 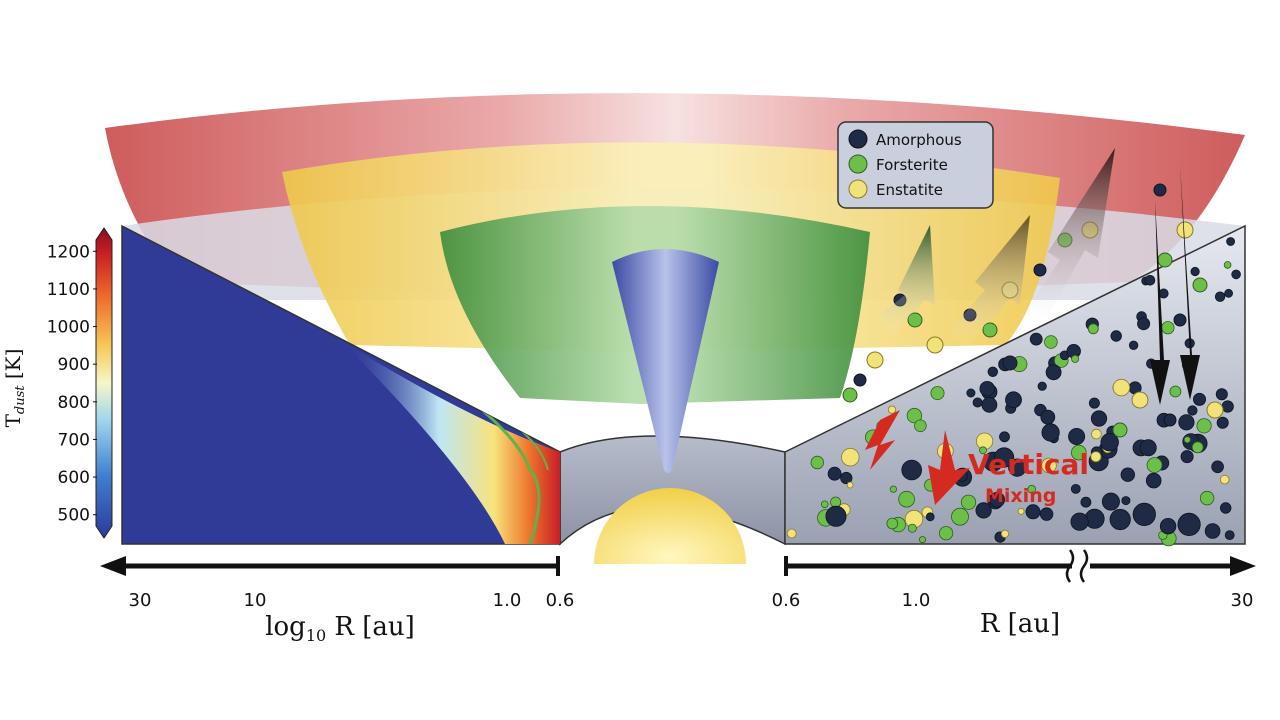 What do you see at coordinates (104, 383) in the screenshot?
I see `colorbar-bar` at bounding box center [104, 383].